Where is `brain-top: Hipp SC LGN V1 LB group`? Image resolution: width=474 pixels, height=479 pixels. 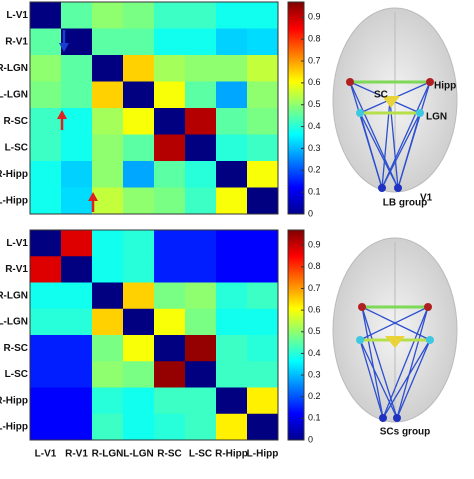
brain-top: Hipp SC LGN V1 LB group is located at coordinates (395, 108).